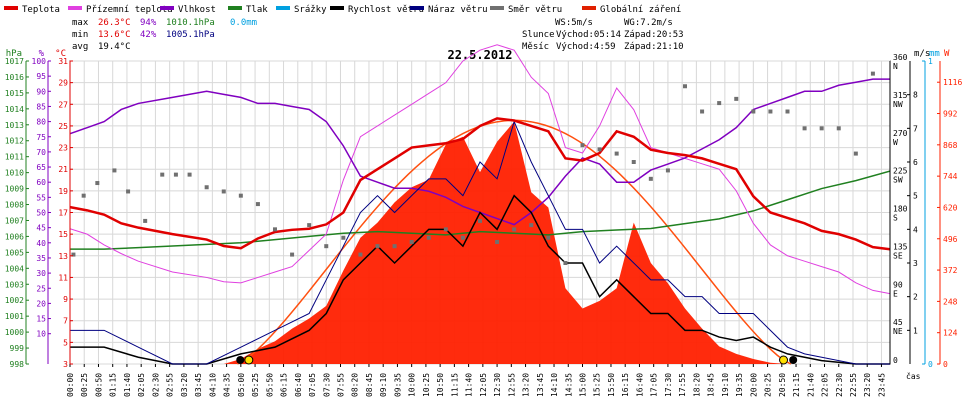  Describe the element at coordinates (127, 385) in the screenshot. I see `x-tick-label: 01:40` at that location.